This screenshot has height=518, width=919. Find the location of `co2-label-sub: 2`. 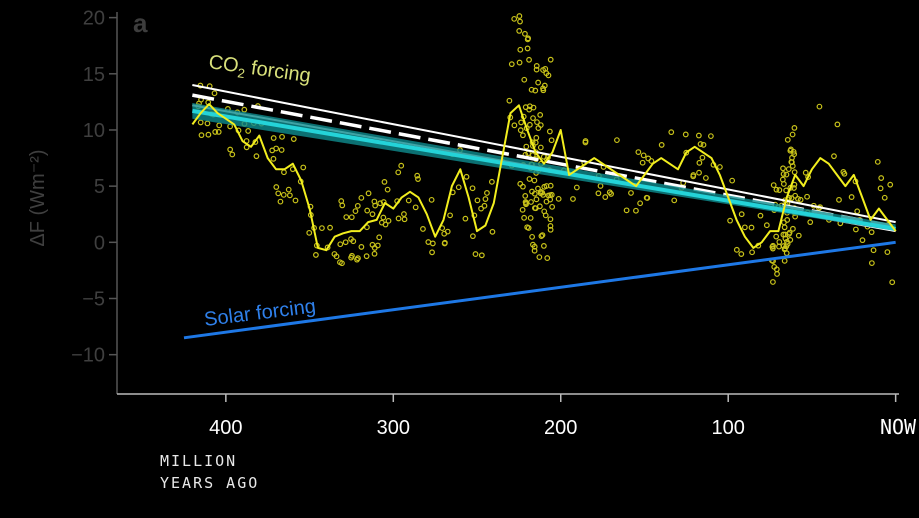

co2-label-sub: 2 is located at coordinates (241, 73).